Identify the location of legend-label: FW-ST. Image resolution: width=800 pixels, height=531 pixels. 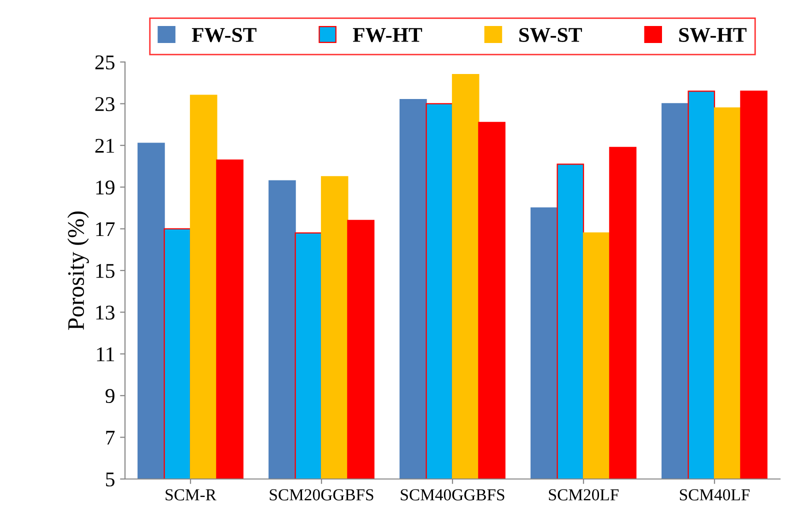
(224, 35).